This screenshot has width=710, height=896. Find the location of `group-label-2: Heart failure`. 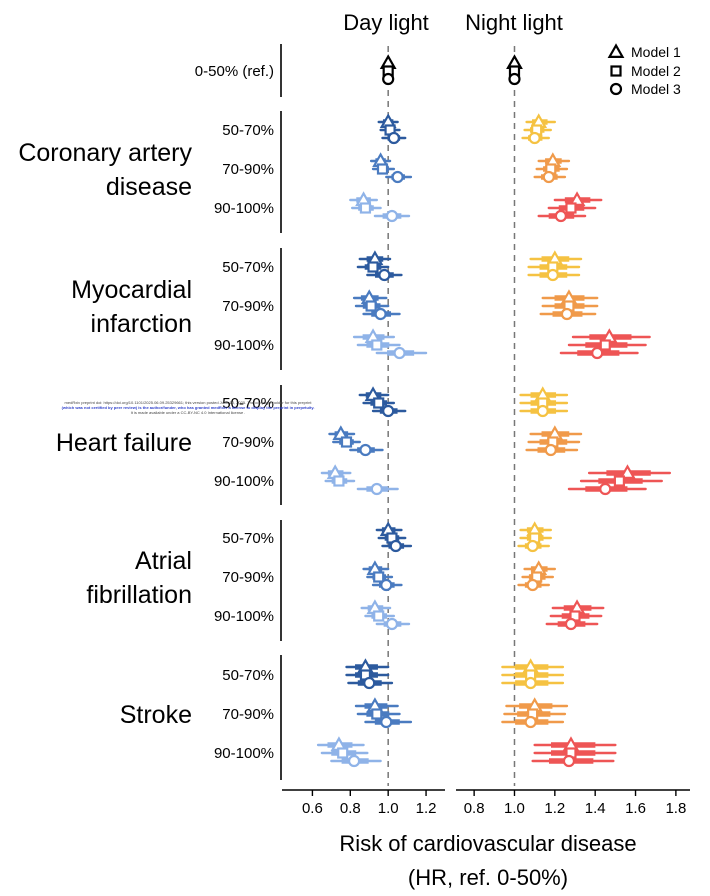

group-label-2: Heart failure is located at coordinates (124, 443).